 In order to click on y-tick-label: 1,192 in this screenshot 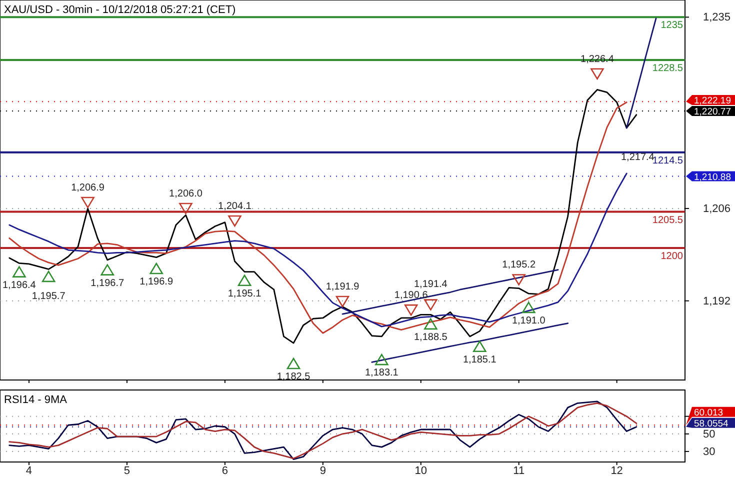, I will do `click(717, 301)`.